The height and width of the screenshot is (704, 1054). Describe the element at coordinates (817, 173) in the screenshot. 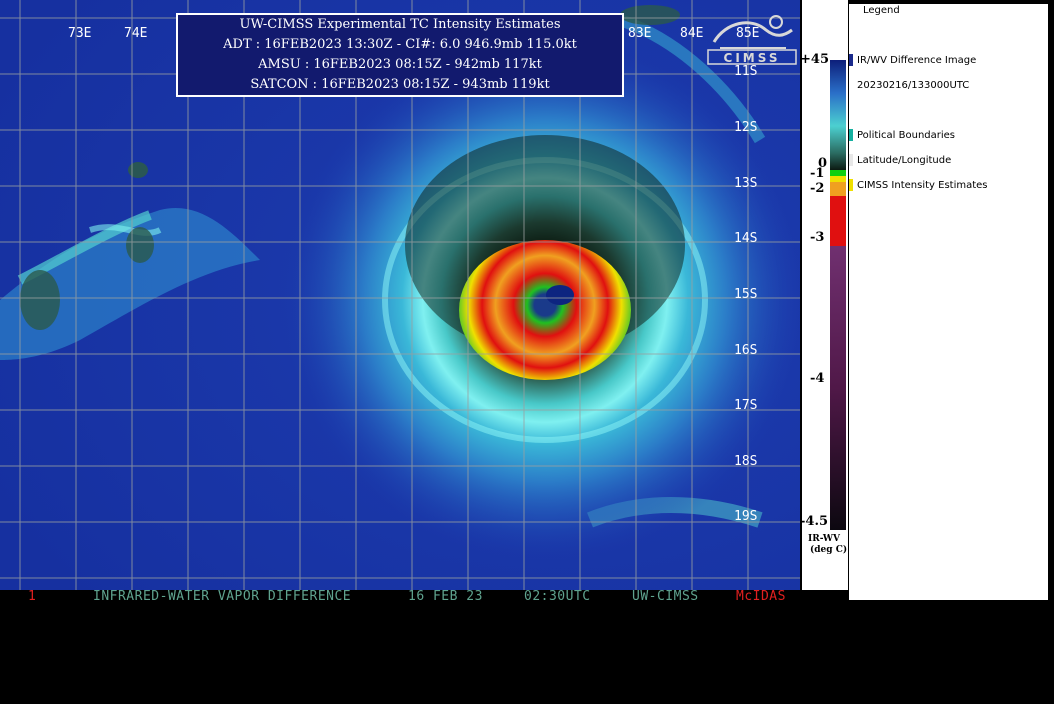

I see `colorbar-tick: -1` at that location.